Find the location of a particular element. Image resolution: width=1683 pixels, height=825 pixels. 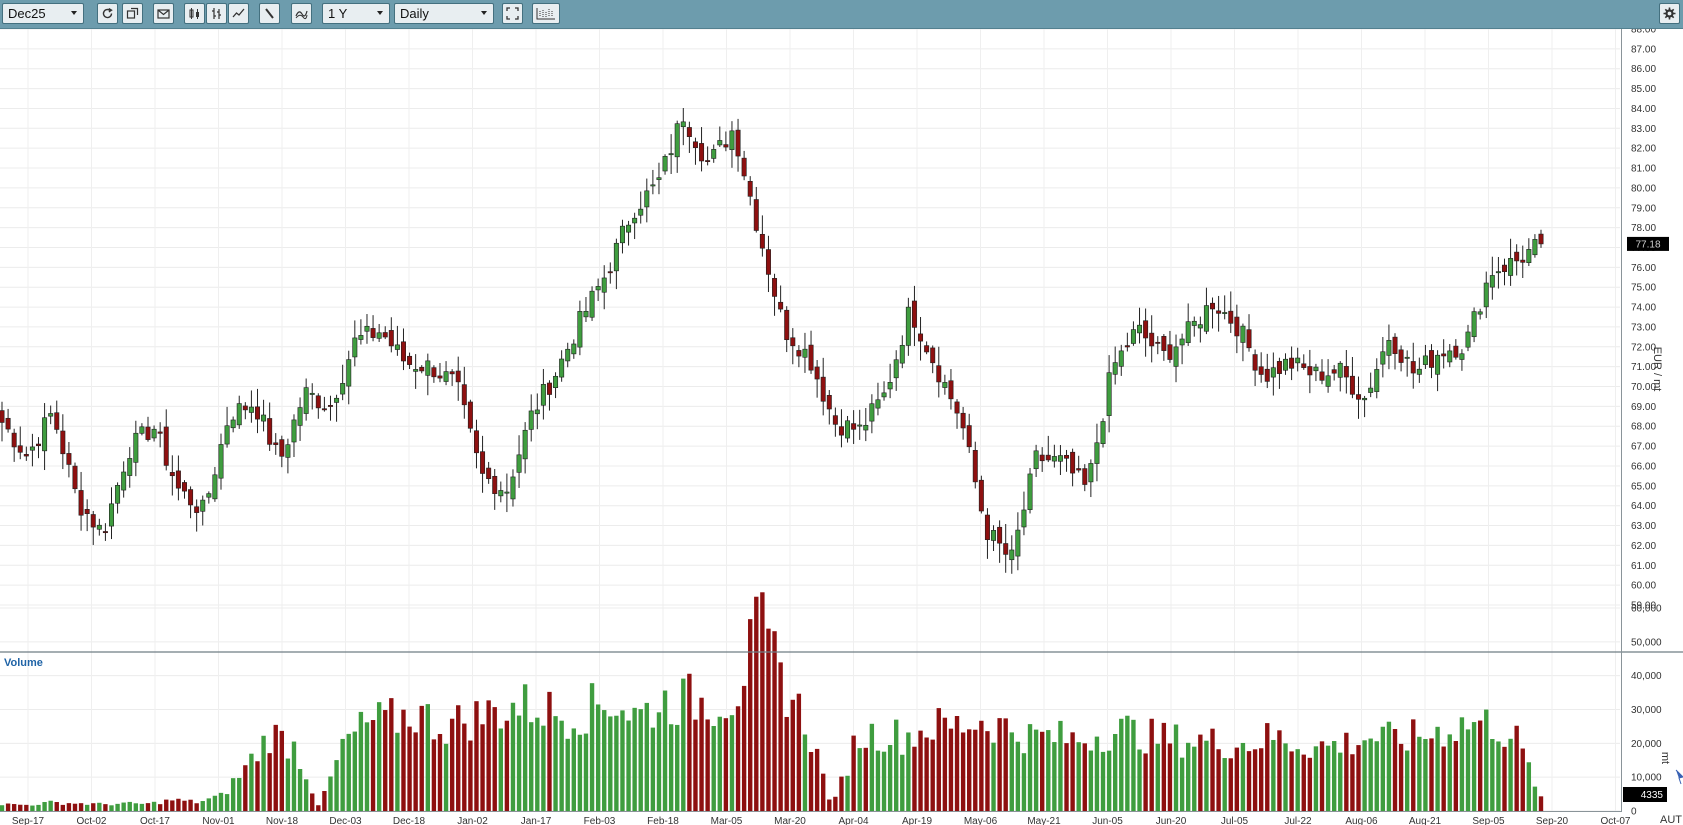

line-chart-button is located at coordinates (238, 13).